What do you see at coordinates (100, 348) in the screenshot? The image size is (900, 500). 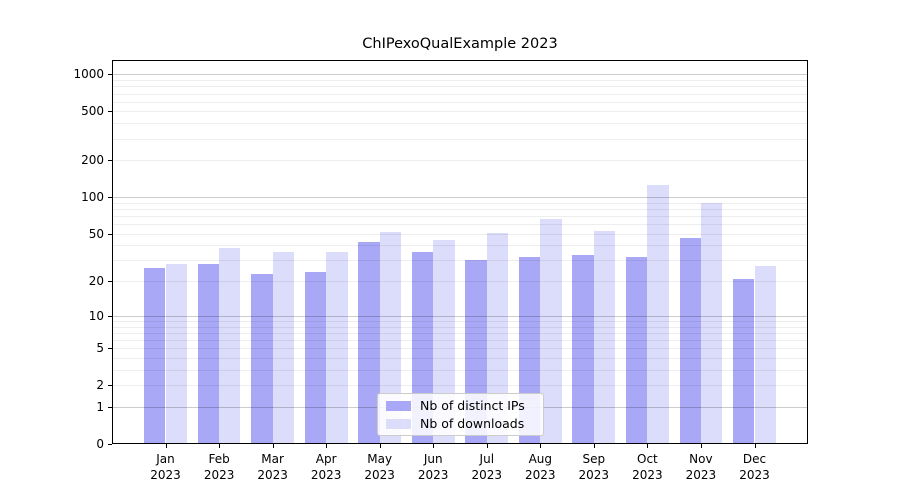 I see `y-tick-label-5: 5` at bounding box center [100, 348].